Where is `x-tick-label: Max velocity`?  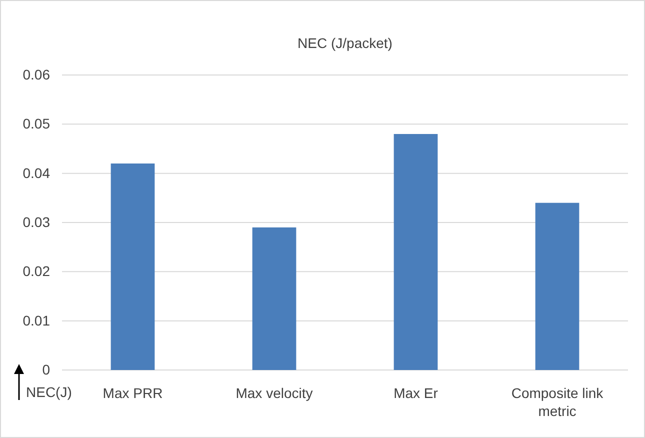
x-tick-label: Max velocity is located at coordinates (274, 393).